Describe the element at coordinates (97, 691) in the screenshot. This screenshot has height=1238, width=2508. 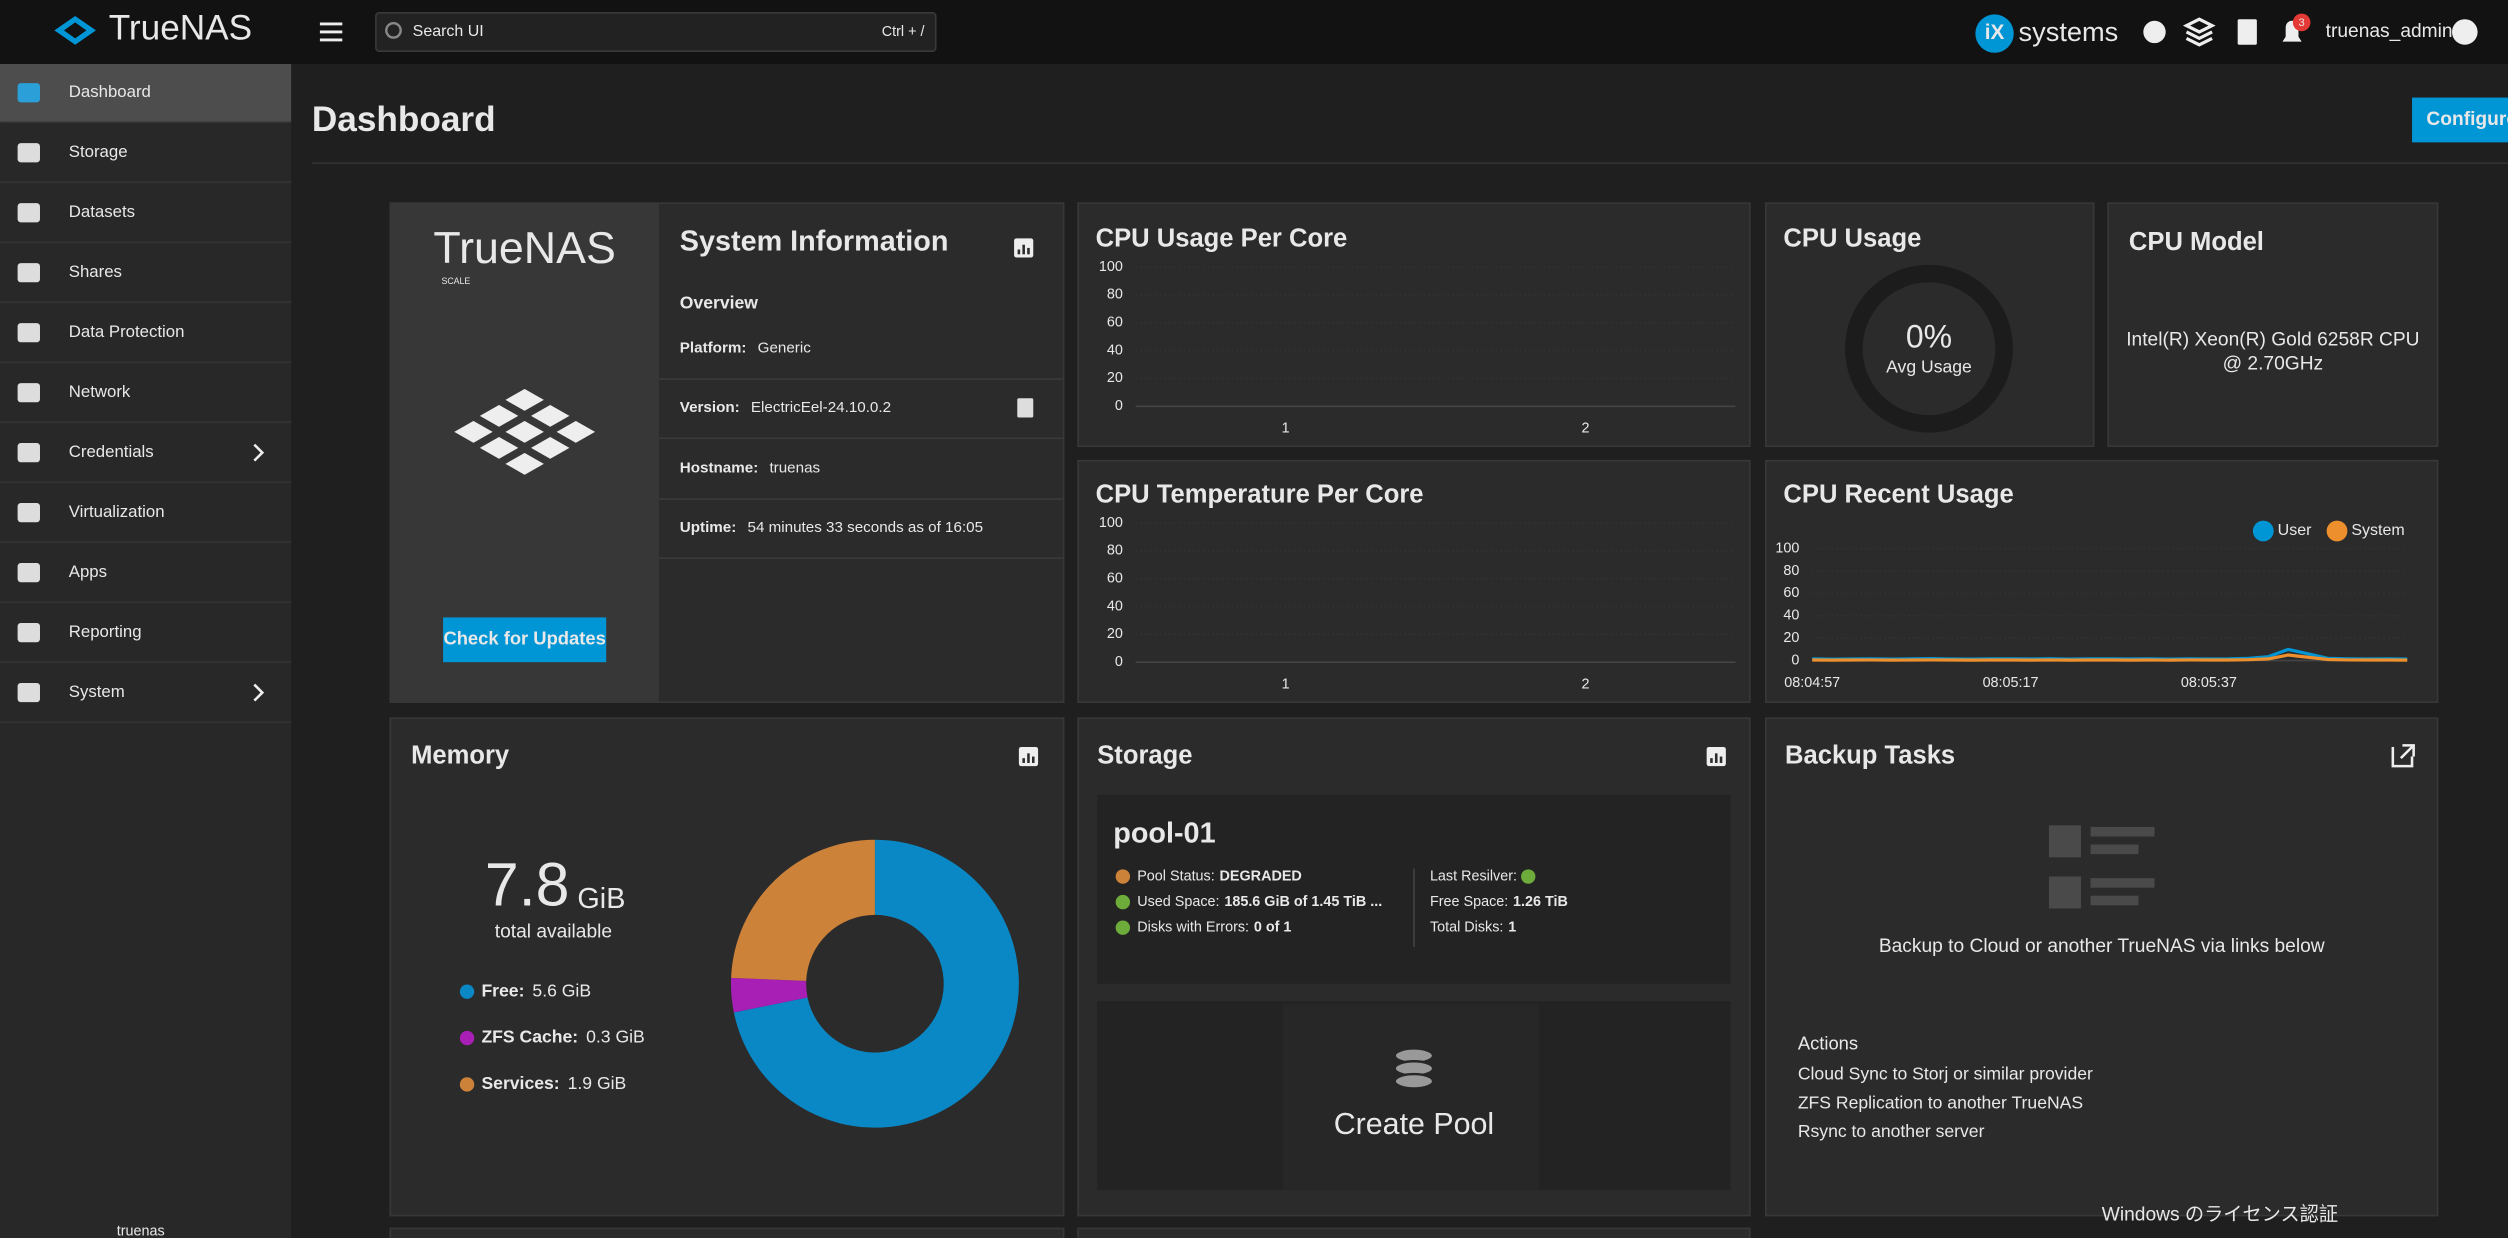
I see `sidebar-item: System` at that location.